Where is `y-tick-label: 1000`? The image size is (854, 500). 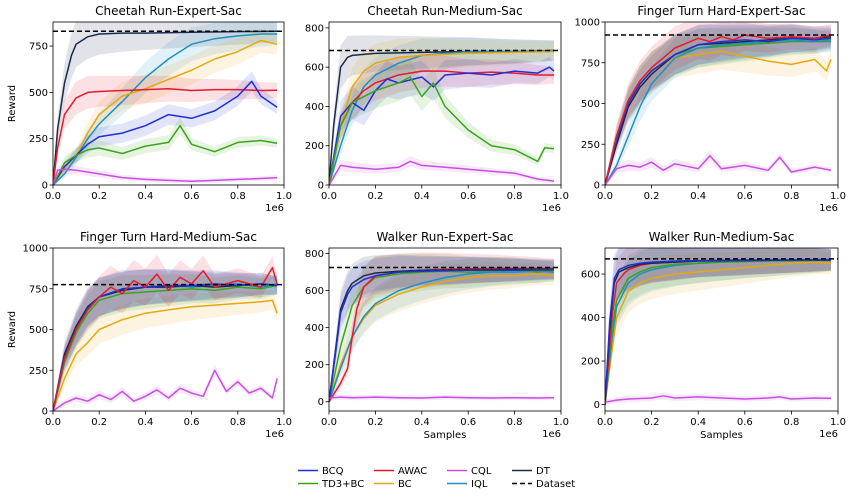
y-tick-label: 1000 is located at coordinates (587, 23).